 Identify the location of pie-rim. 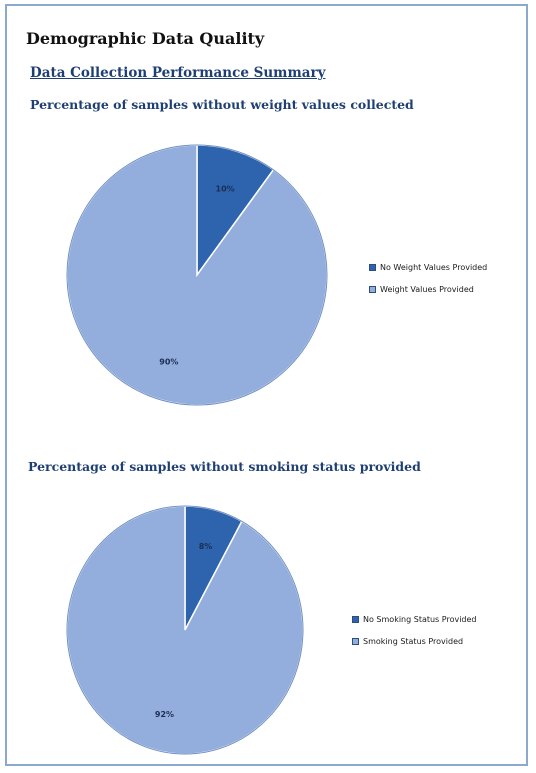
(185, 630).